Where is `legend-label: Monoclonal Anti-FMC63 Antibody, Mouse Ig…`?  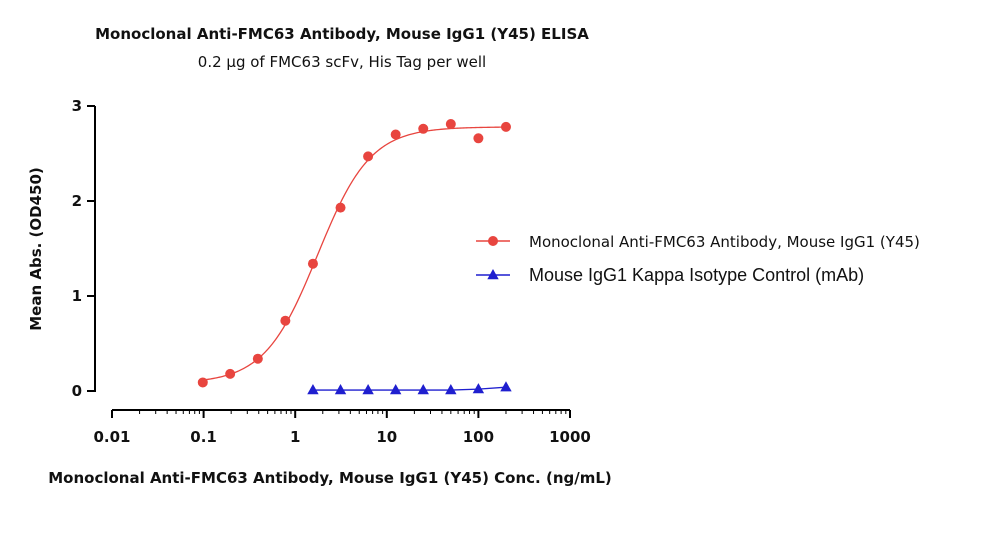
legend-label: Monoclonal Anti-FMC63 Antibody, Mouse Ig… is located at coordinates (724, 242).